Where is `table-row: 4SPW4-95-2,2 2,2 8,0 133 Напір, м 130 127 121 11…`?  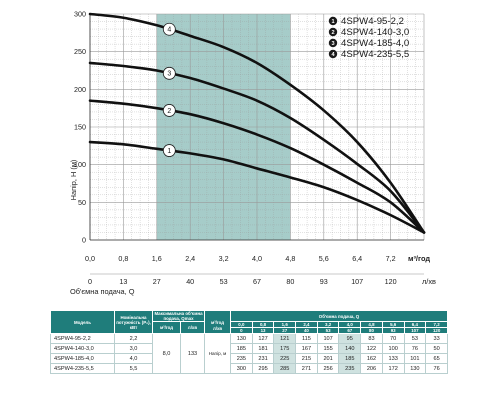
table-row: 4SPW4-95-2,2 2,2 8,0 133 Напір, м 130 127 121 11… is located at coordinates (249, 354).